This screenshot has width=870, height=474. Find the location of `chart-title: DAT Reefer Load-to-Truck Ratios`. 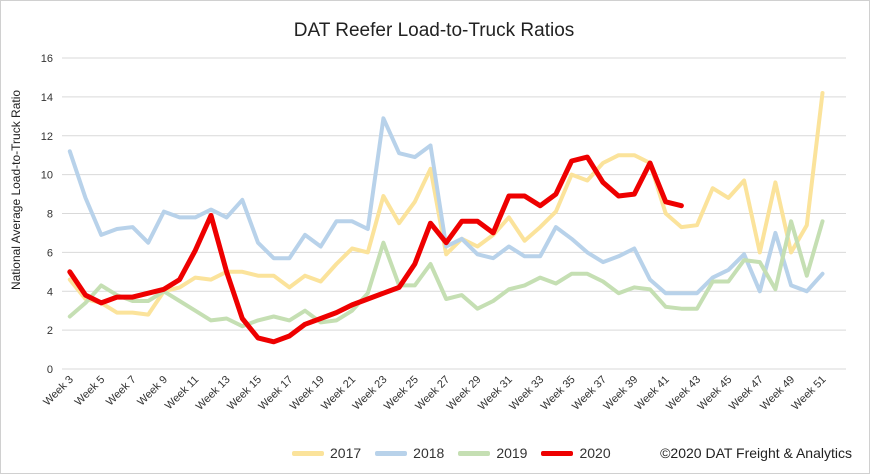

chart-title: DAT Reefer Load-to-Truck Ratios is located at coordinates (434, 30).